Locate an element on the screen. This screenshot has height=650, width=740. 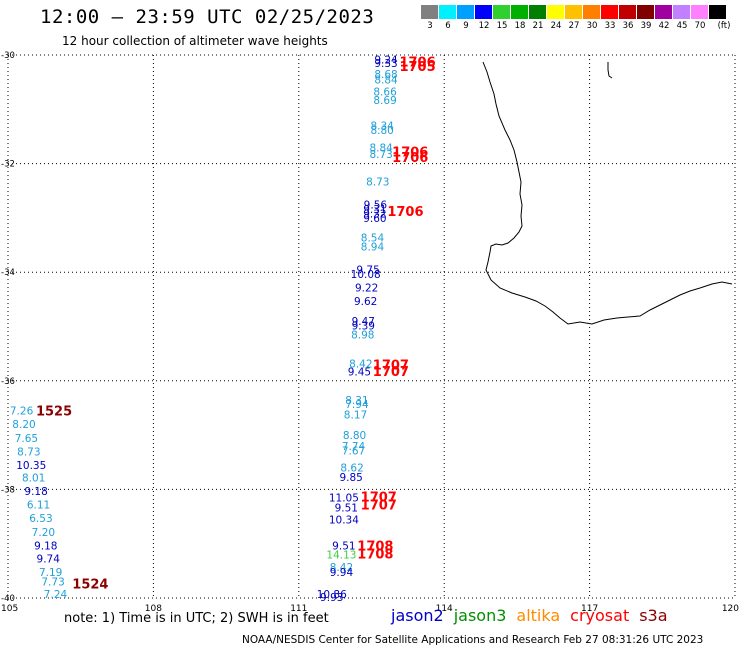
wave-height-value: 9.62 is located at coordinates (365, 302).